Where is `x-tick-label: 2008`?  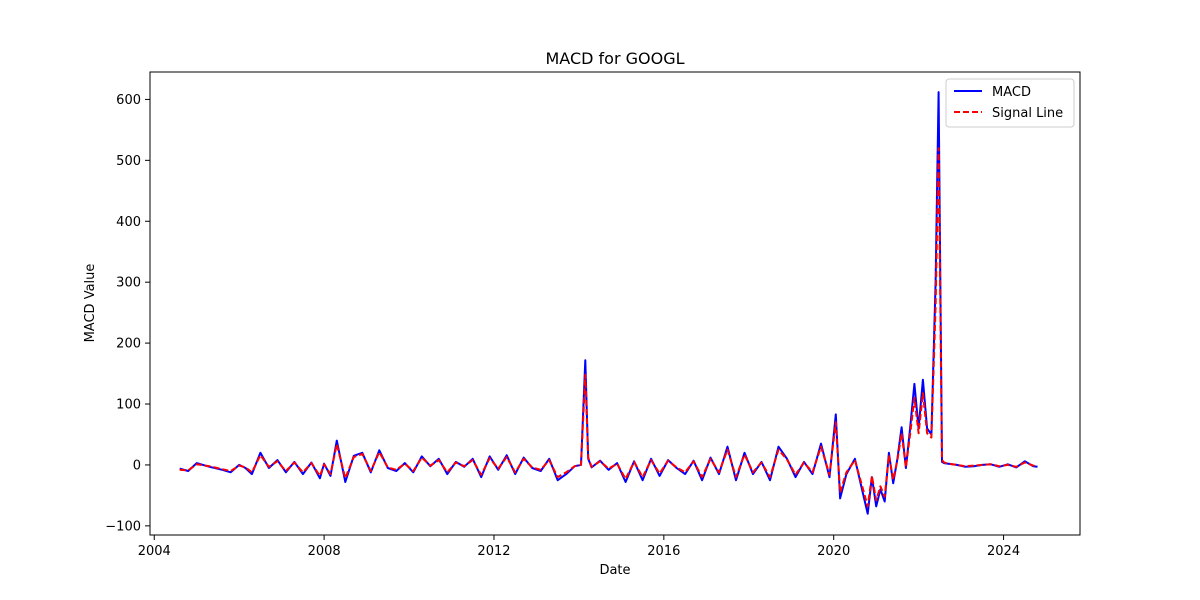 x-tick-label: 2008 is located at coordinates (324, 551).